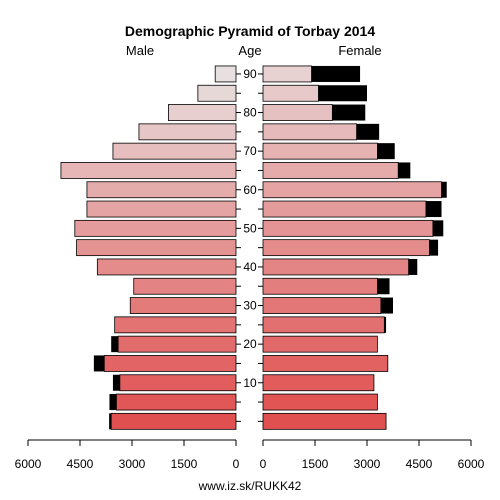  I want to click on female-x-tick-label: 0, so click(263, 464).